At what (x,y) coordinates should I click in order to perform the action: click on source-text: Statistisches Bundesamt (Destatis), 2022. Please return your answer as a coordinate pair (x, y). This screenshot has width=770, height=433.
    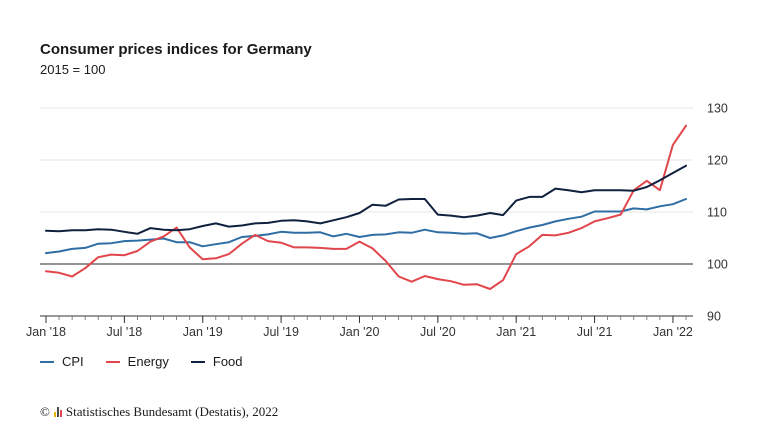
    Looking at the image, I should click on (172, 411).